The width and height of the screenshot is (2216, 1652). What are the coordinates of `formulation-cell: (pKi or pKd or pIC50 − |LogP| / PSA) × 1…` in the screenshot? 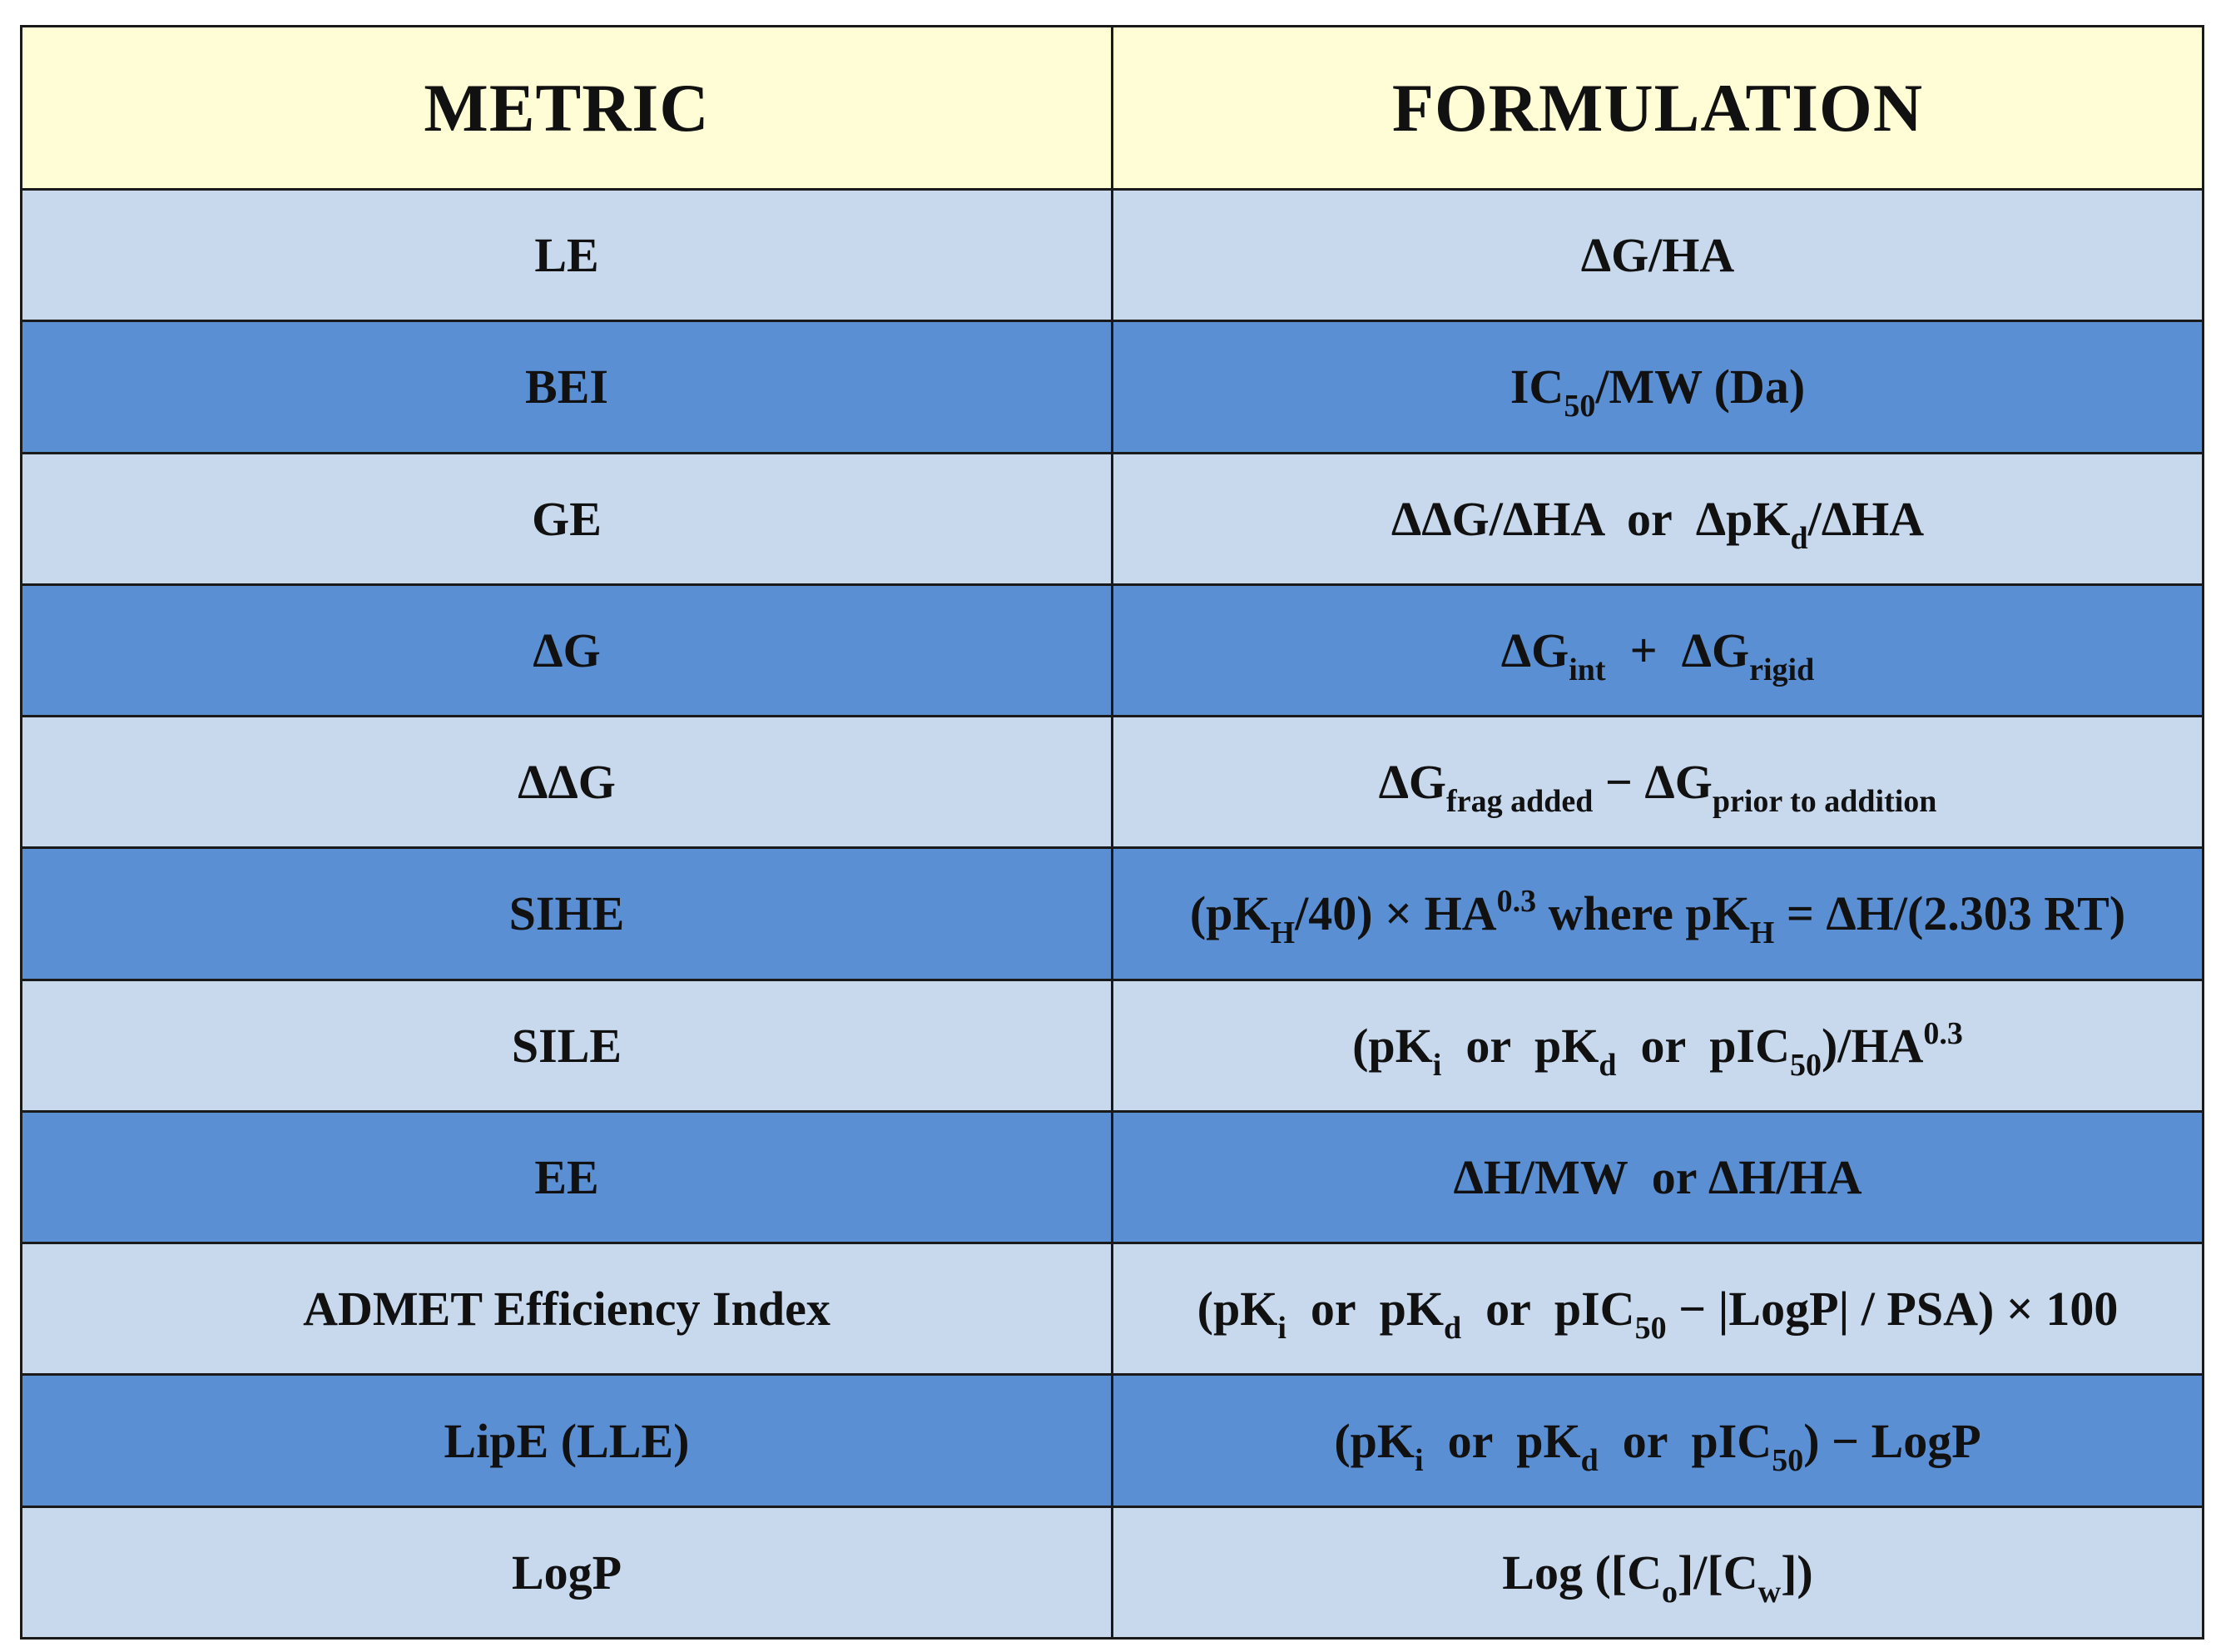 It's located at (1657, 1309).